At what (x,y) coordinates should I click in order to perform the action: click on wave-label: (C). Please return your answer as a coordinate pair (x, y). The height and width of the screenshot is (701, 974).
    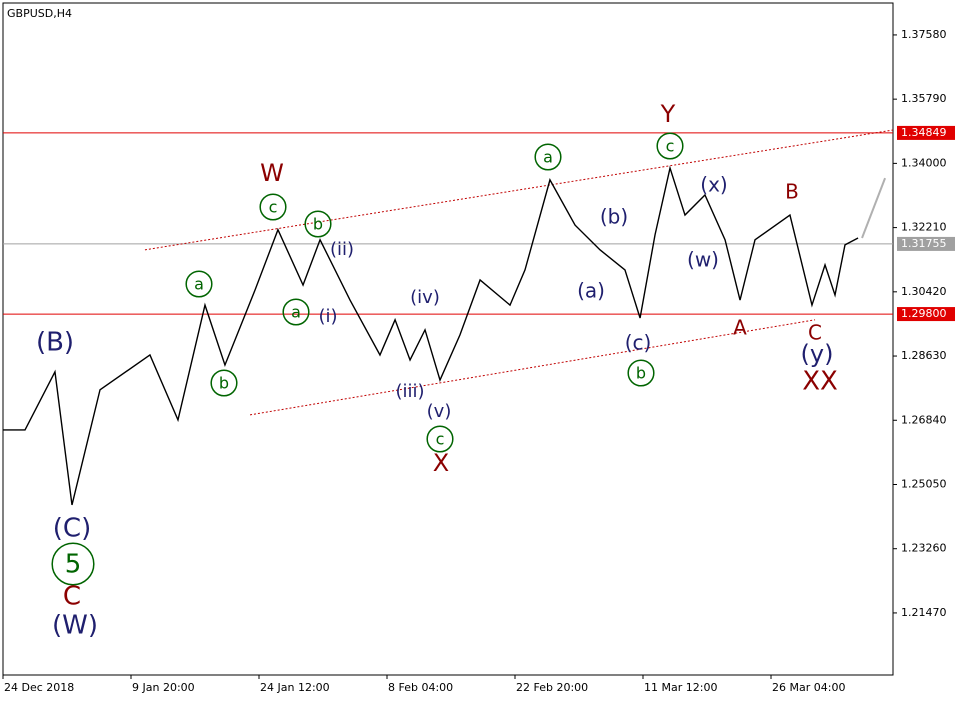
    Looking at the image, I should click on (72, 529).